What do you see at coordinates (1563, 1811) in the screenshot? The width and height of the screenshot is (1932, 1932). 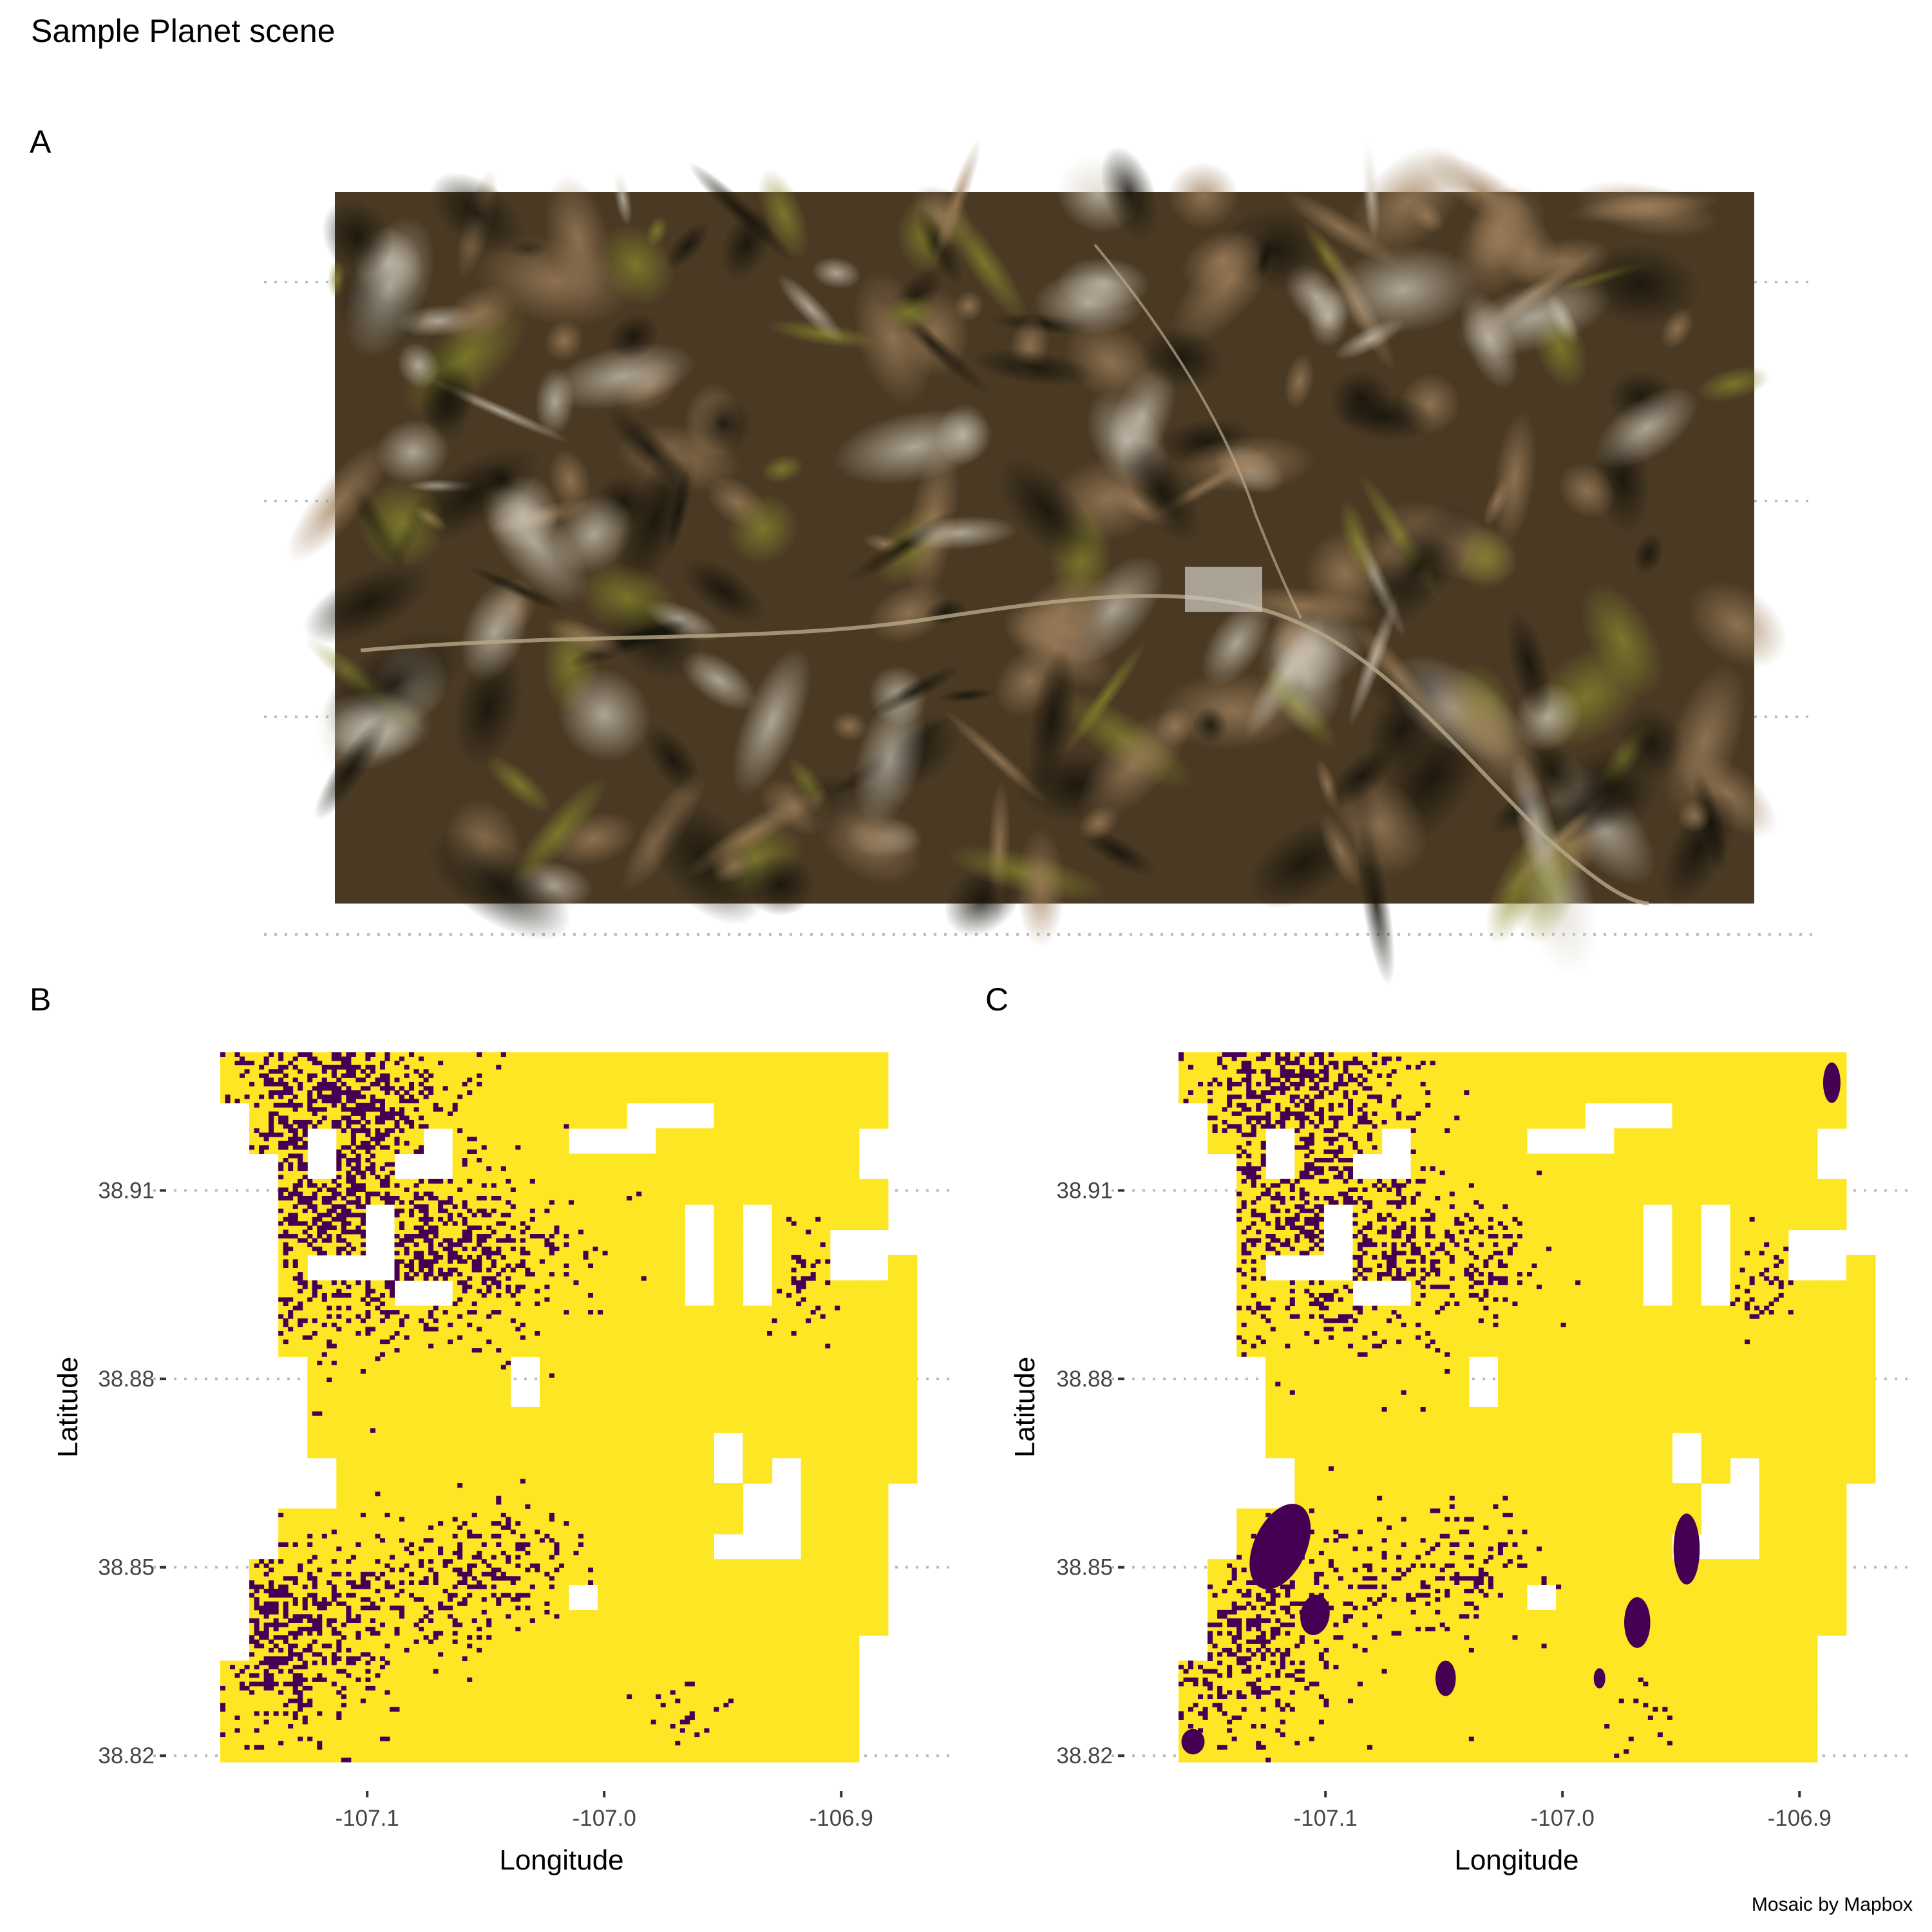 I see `panel-c-x-axis: -107.1 -107.0 -106.9` at bounding box center [1563, 1811].